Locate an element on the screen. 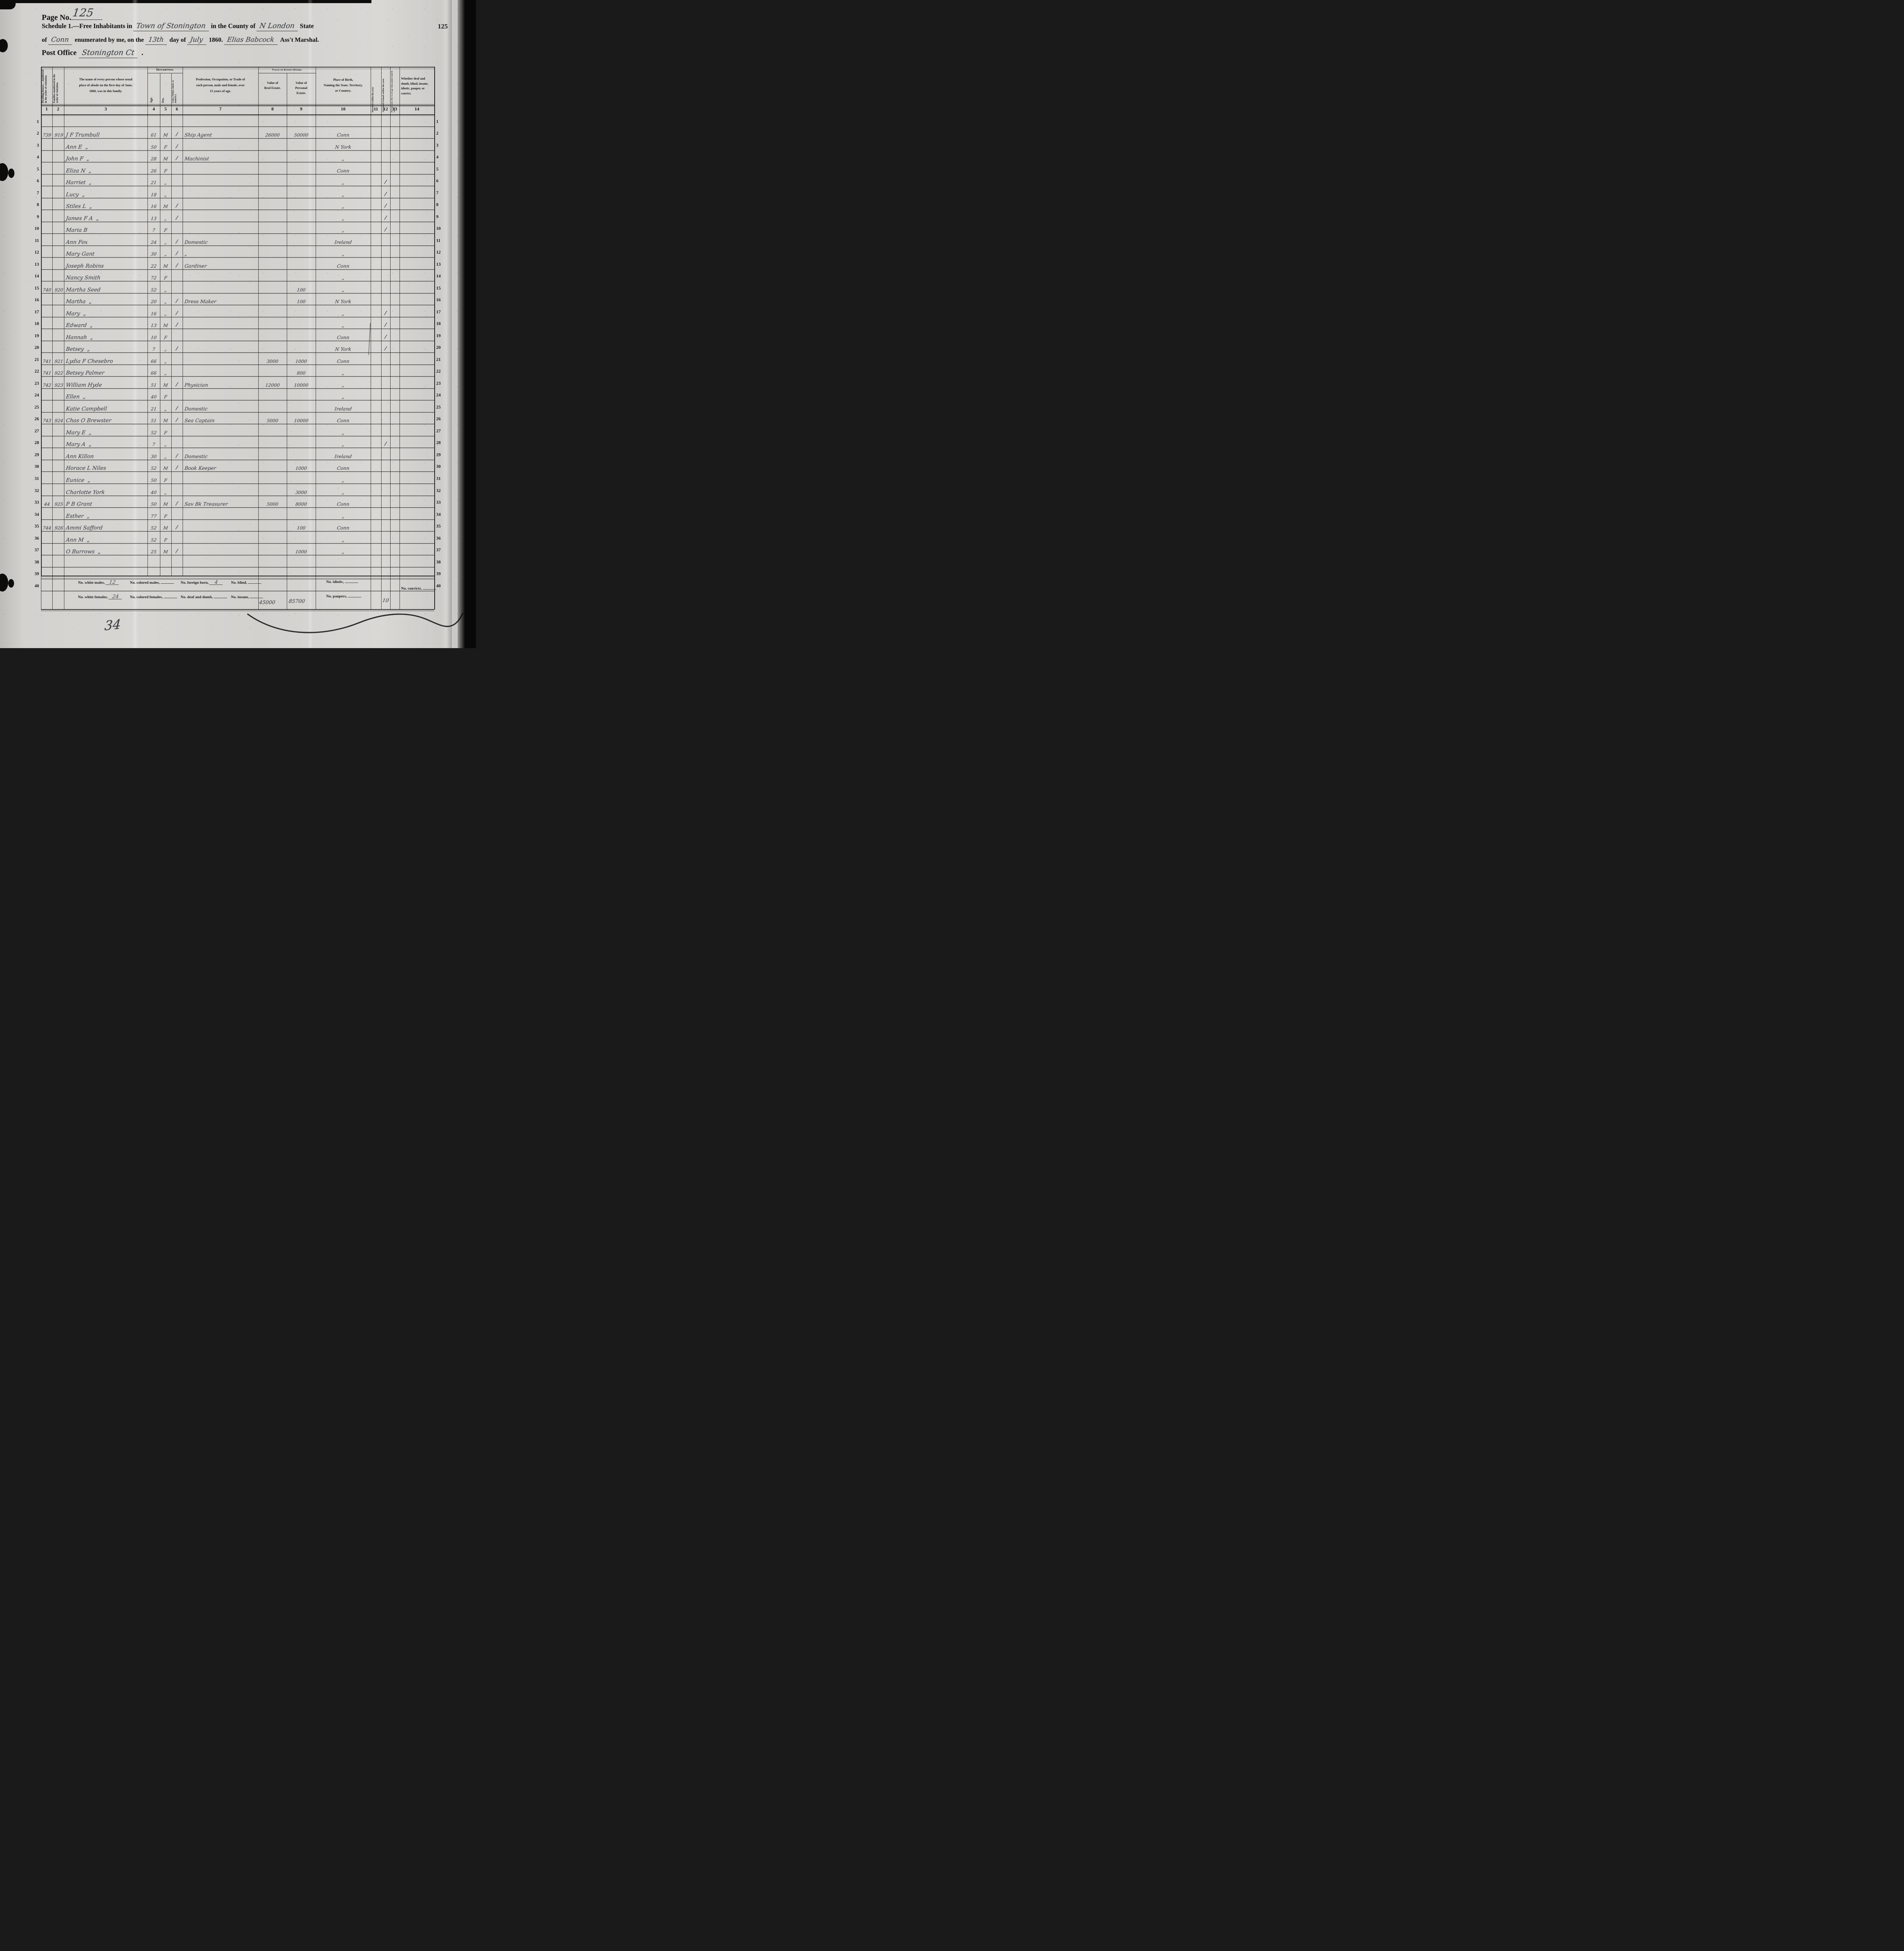 This screenshot has width=1904, height=1951. summary-label: No. idiotic, is located at coordinates (335, 582).